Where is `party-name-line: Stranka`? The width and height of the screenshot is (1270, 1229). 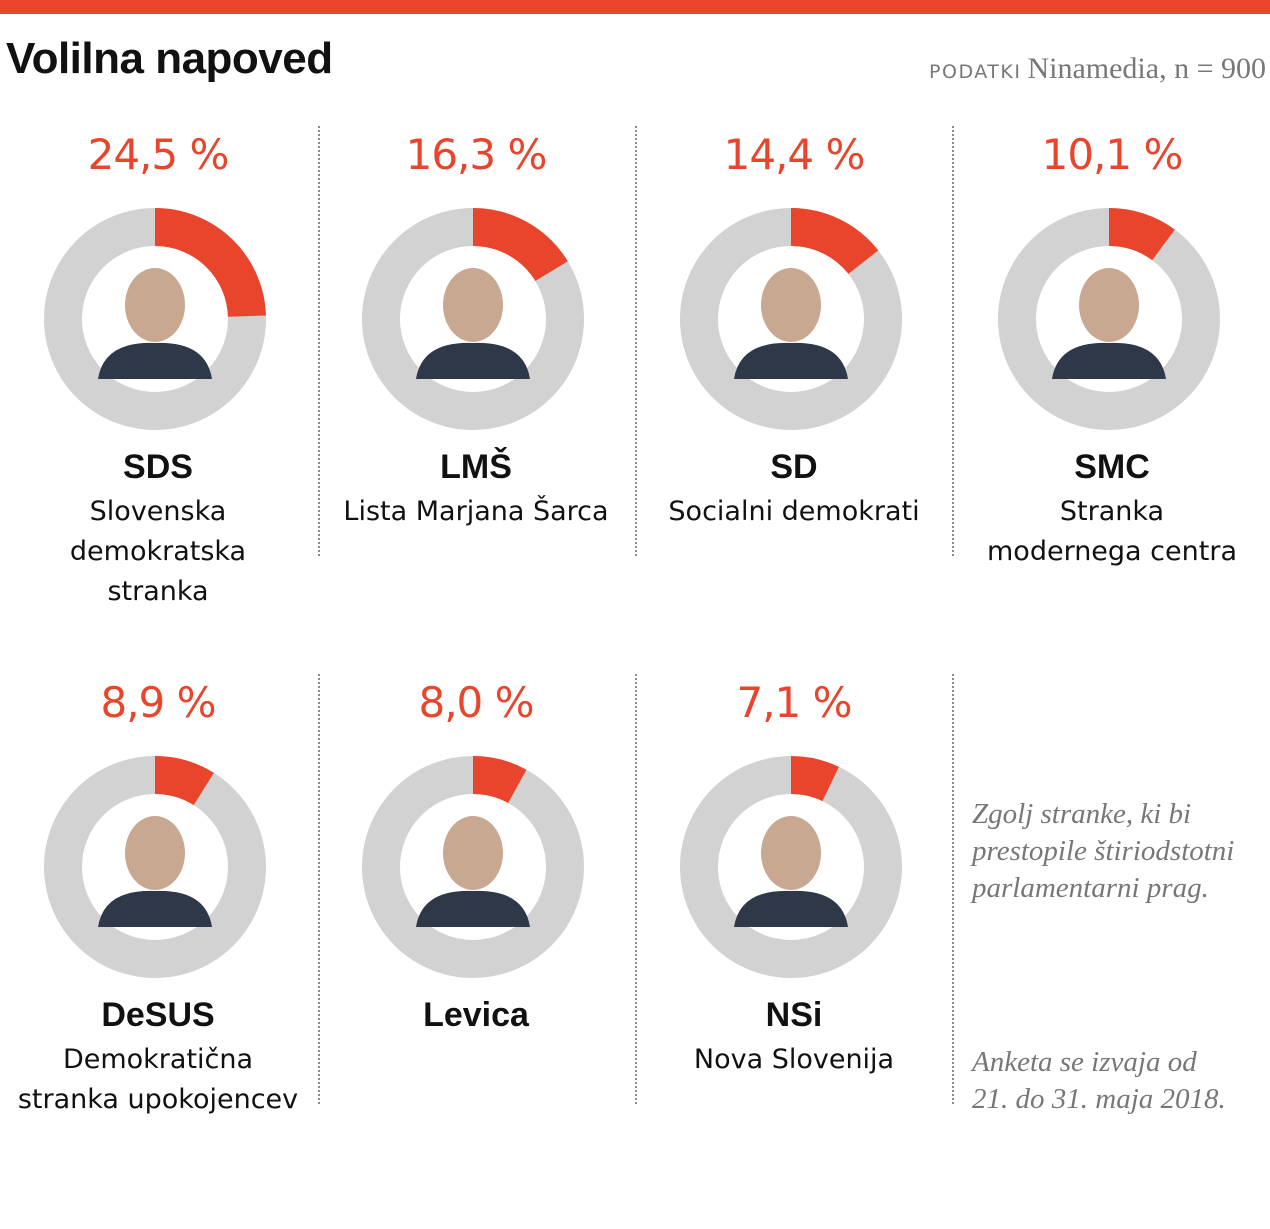 party-name-line: Stranka is located at coordinates (1112, 511).